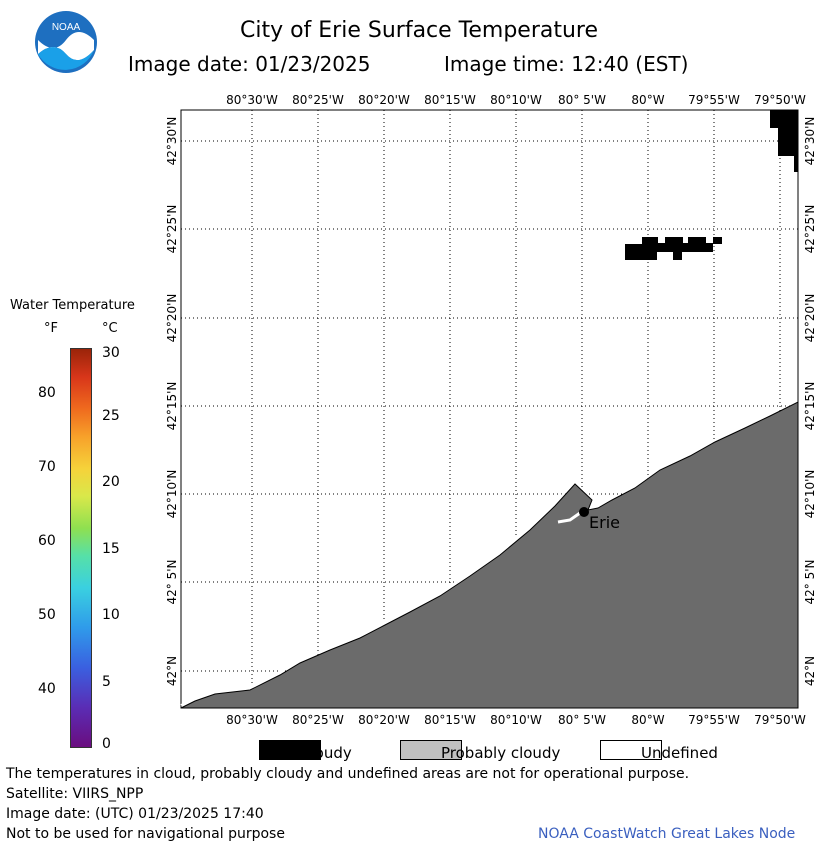  What do you see at coordinates (111, 416) in the screenshot?
I see `c-tick-25: 25` at bounding box center [111, 416].